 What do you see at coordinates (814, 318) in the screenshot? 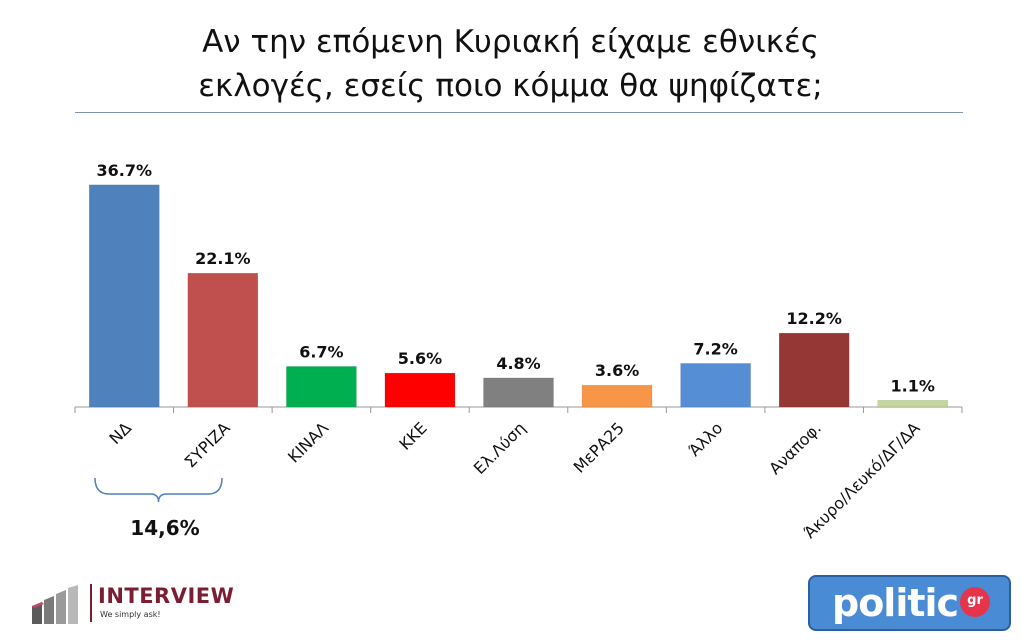
I see `data-label-7: 12.2%` at bounding box center [814, 318].